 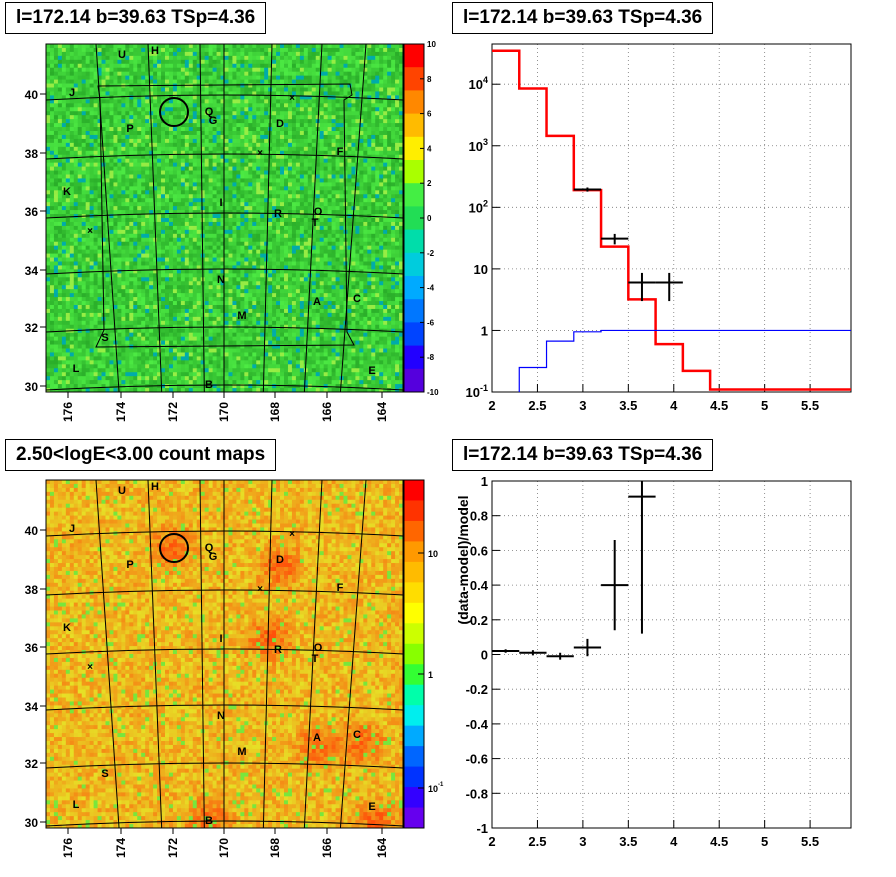 I want to click on source-label: U, so click(x=122, y=55).